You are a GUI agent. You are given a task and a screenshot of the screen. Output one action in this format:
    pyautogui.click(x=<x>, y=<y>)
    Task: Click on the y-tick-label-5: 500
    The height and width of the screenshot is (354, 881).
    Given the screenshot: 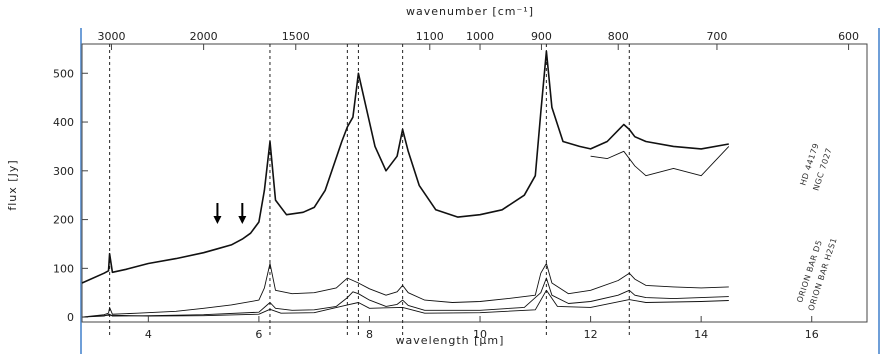 What is the action you would take?
    pyautogui.click(x=63, y=73)
    